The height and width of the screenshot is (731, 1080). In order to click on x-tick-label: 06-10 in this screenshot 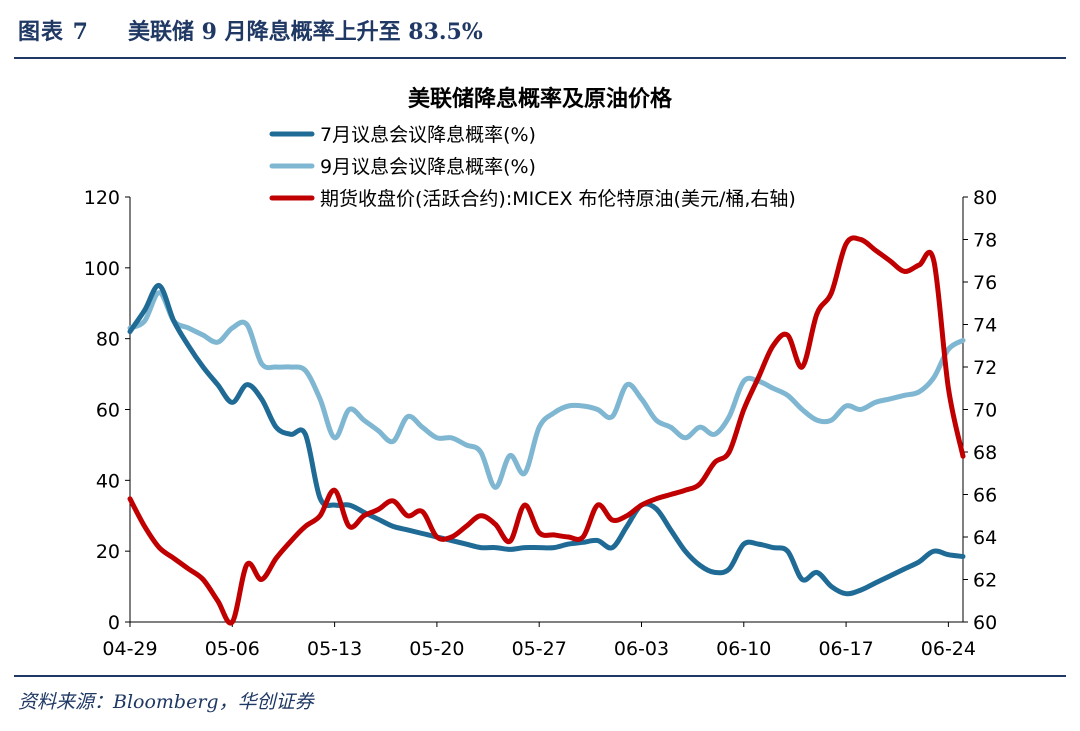, I will do `click(743, 649)`.